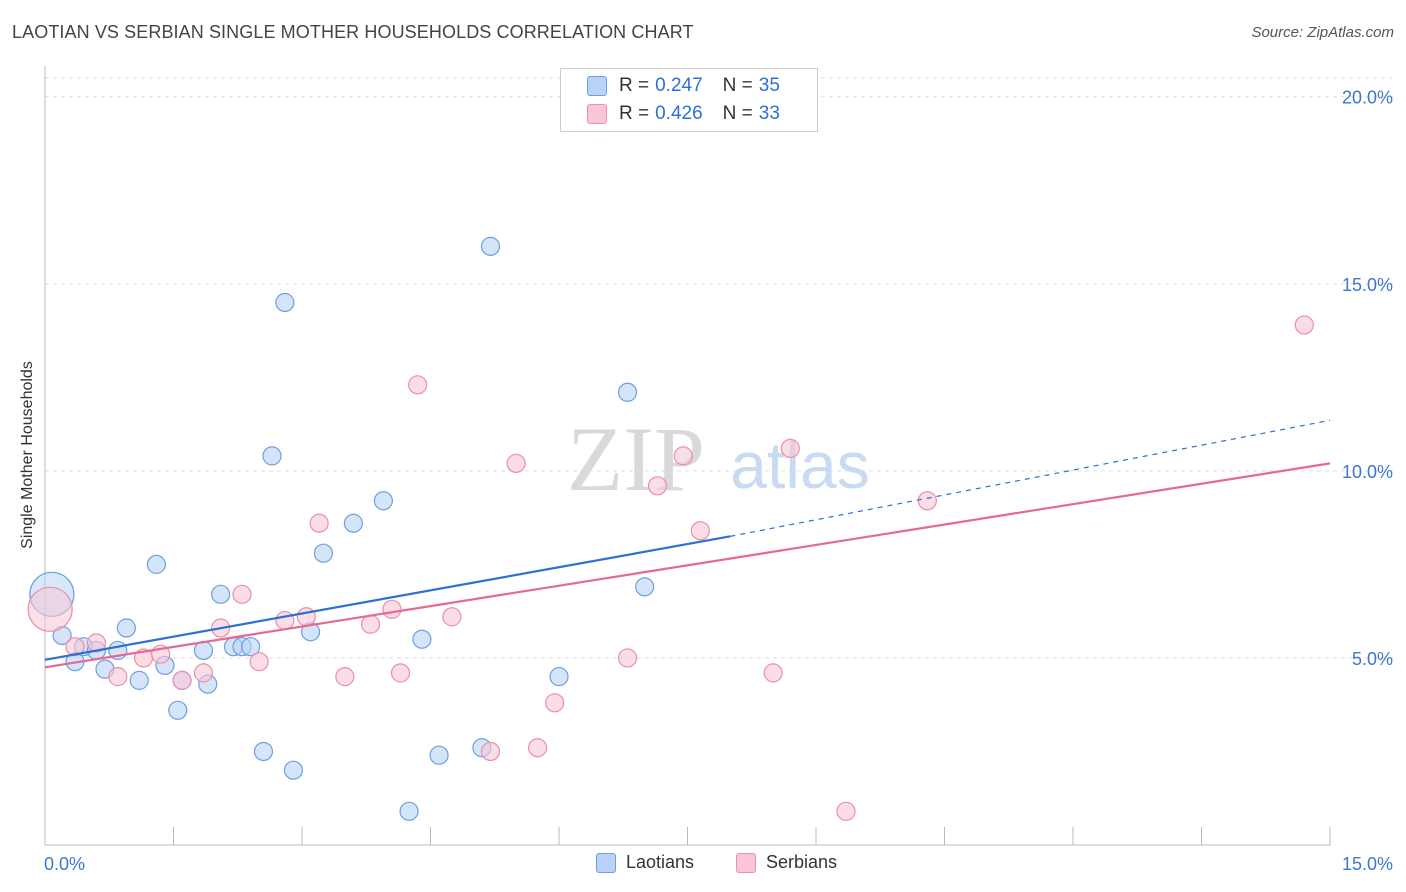 Image resolution: width=1406 pixels, height=892 pixels. I want to click on legend-label-serbians: Serbians, so click(802, 862).